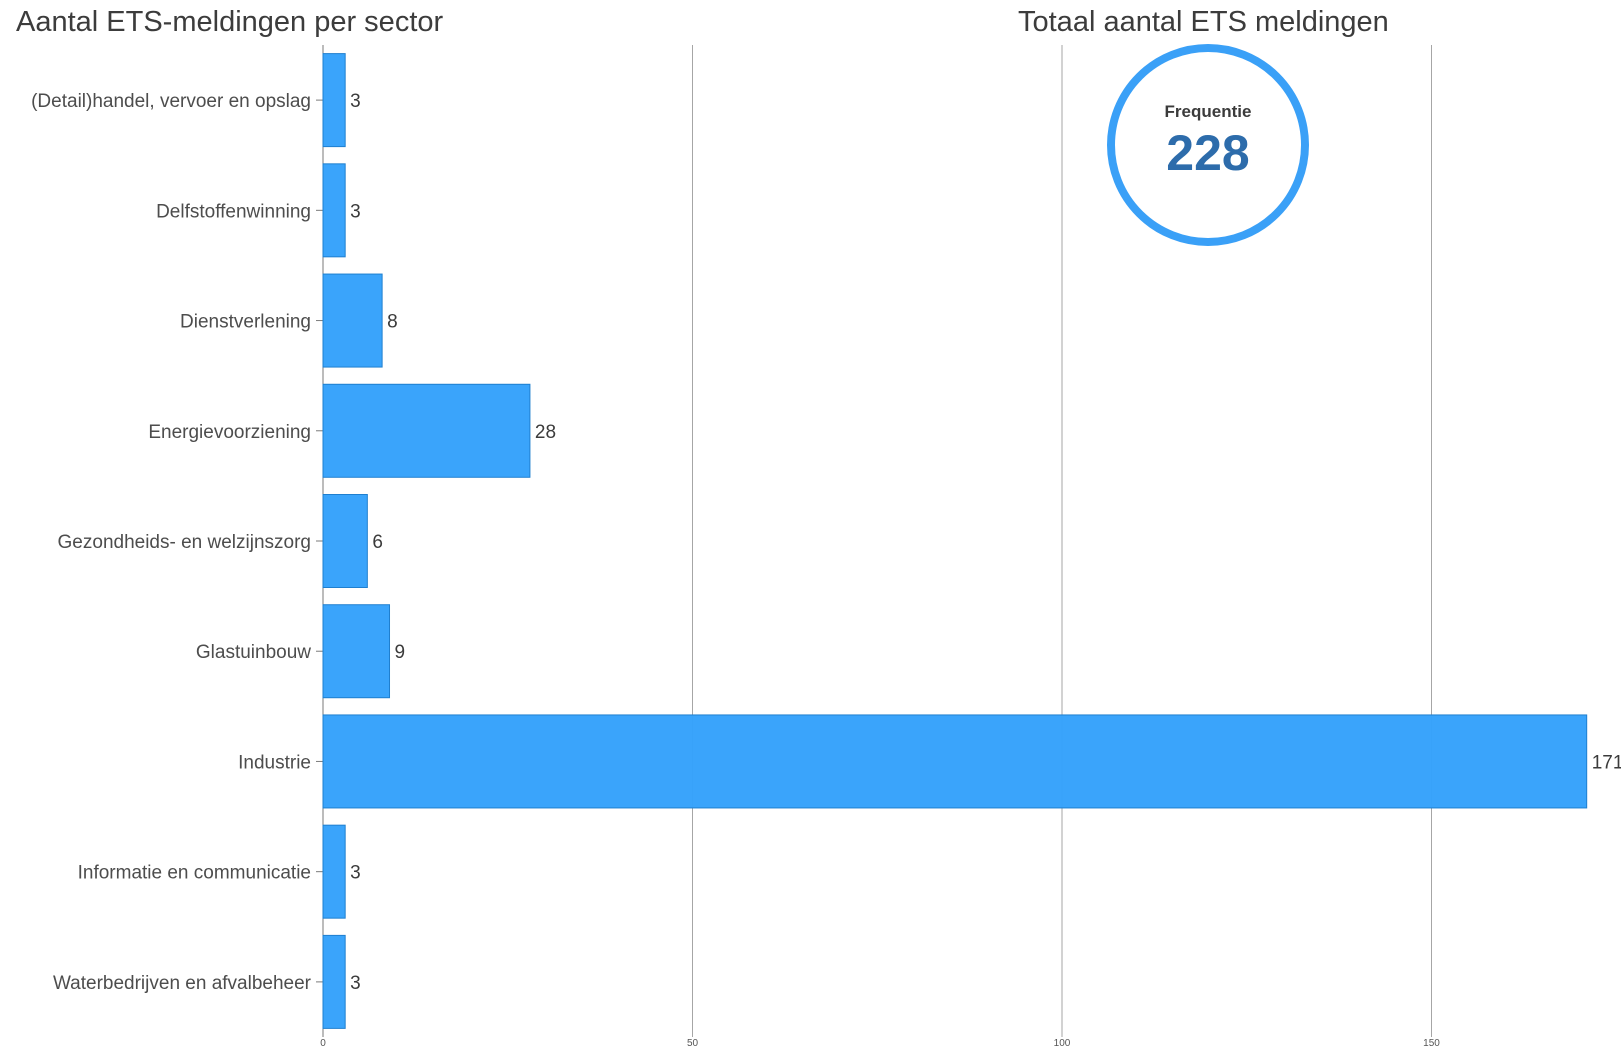 The image size is (1621, 1048). I want to click on kpi-ring: Frequentie 228, so click(1208, 145).